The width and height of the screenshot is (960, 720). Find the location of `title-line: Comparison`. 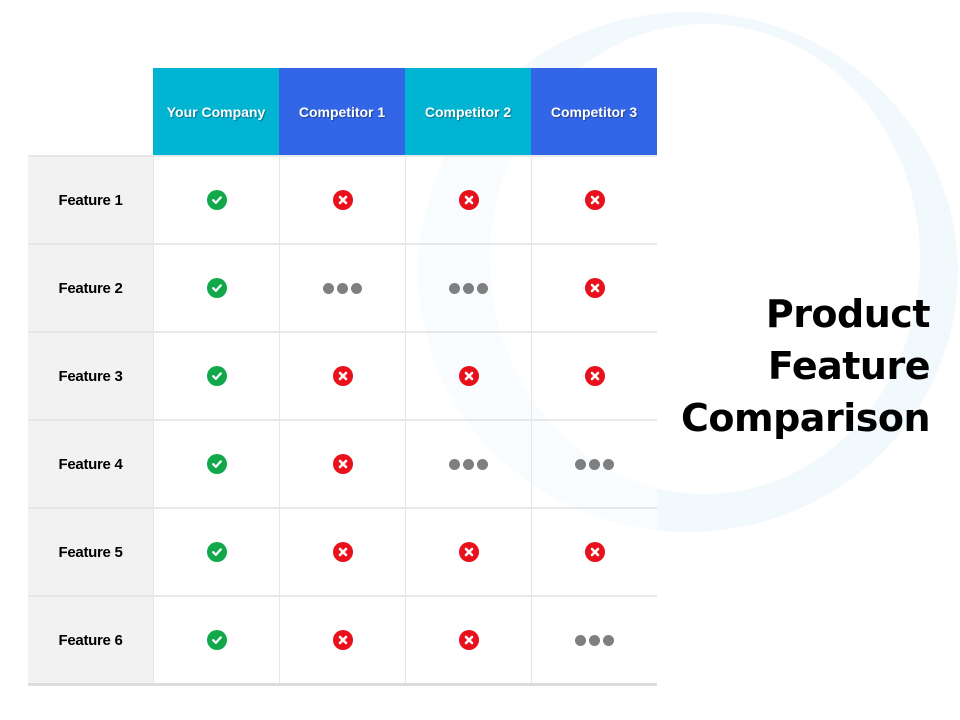

title-line: Comparison is located at coordinates (805, 418).